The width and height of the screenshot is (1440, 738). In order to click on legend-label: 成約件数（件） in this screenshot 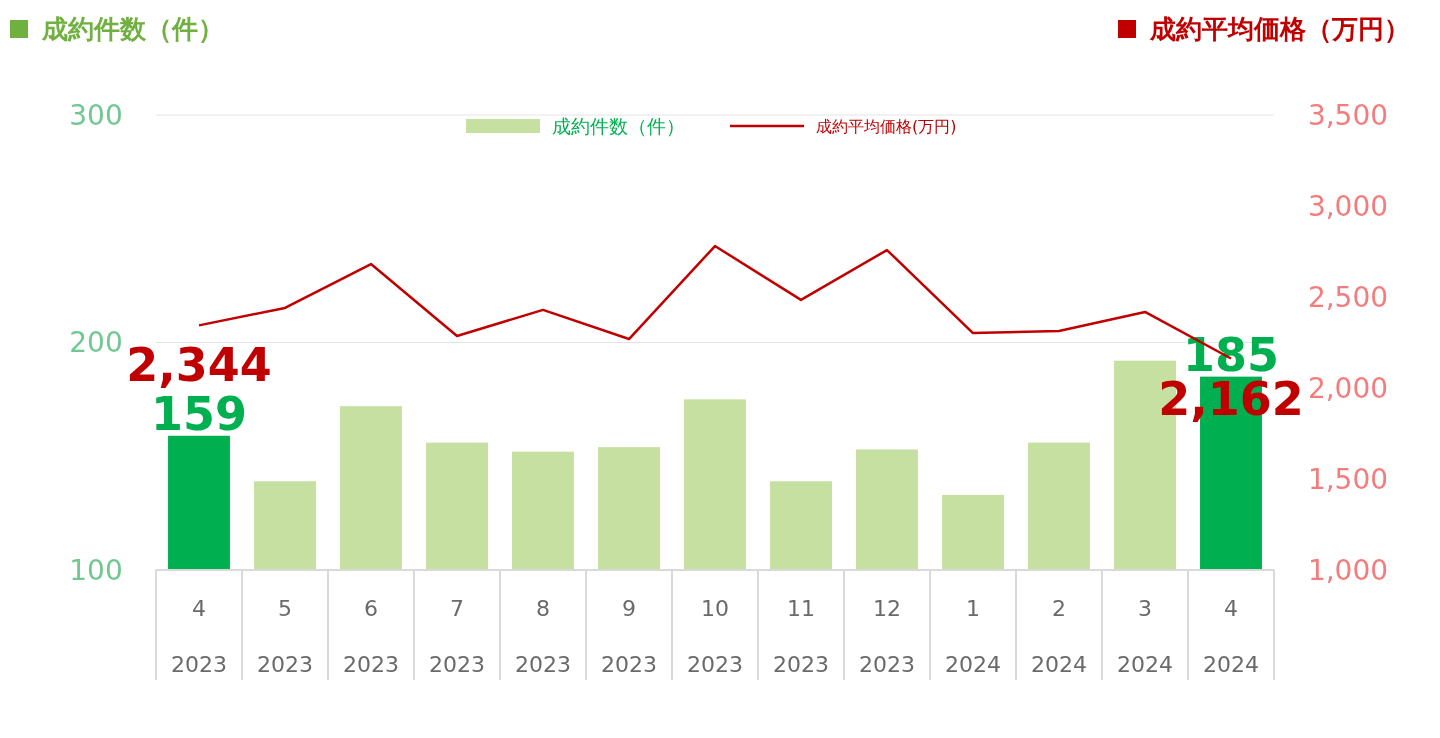, I will do `click(618, 125)`.